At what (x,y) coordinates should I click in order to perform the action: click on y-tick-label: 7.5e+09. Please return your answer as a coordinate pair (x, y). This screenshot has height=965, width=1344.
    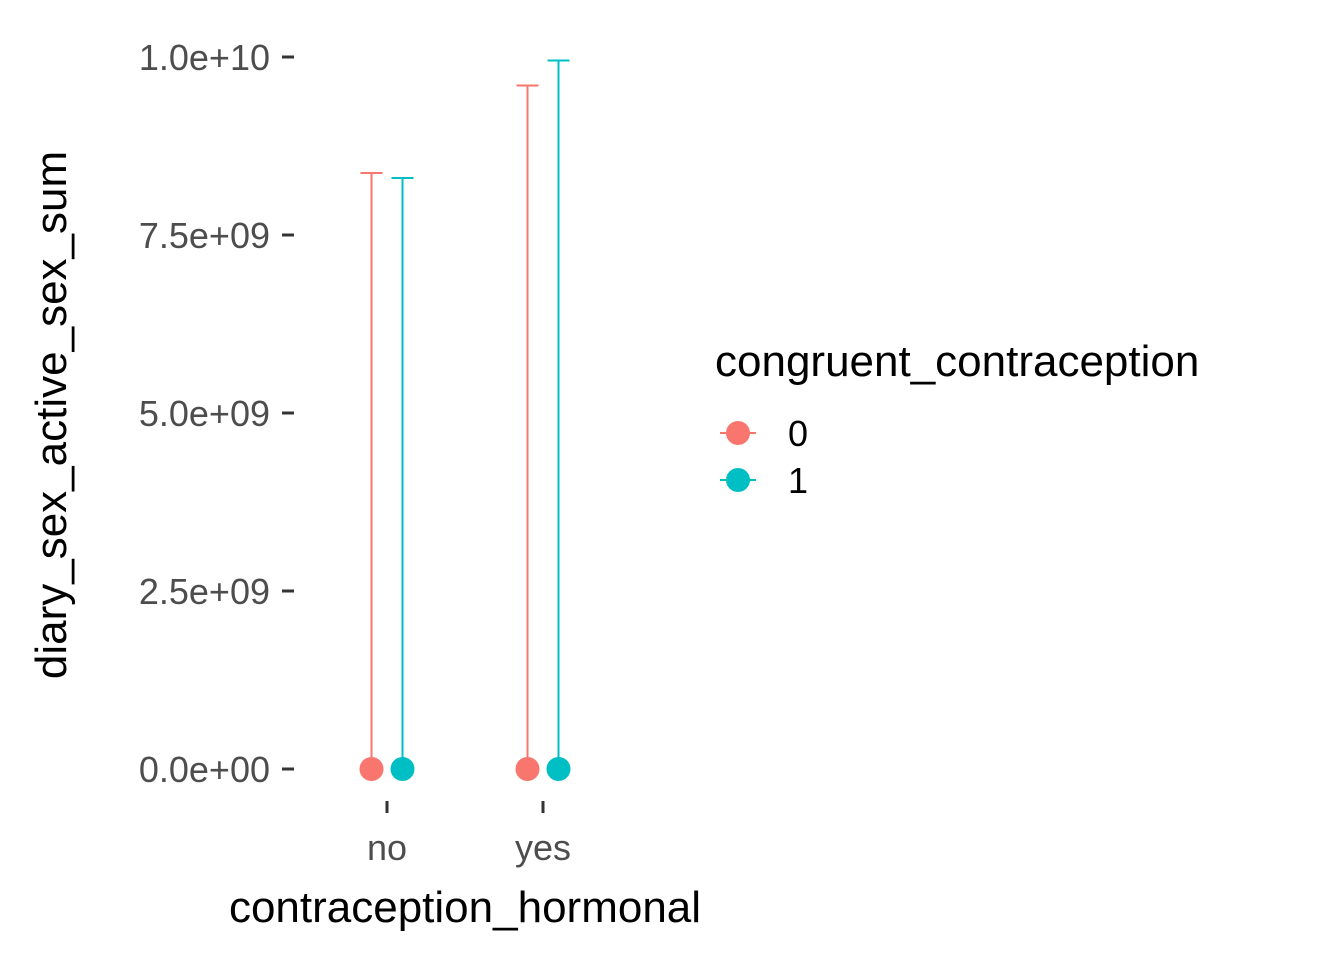
    Looking at the image, I should click on (204, 235).